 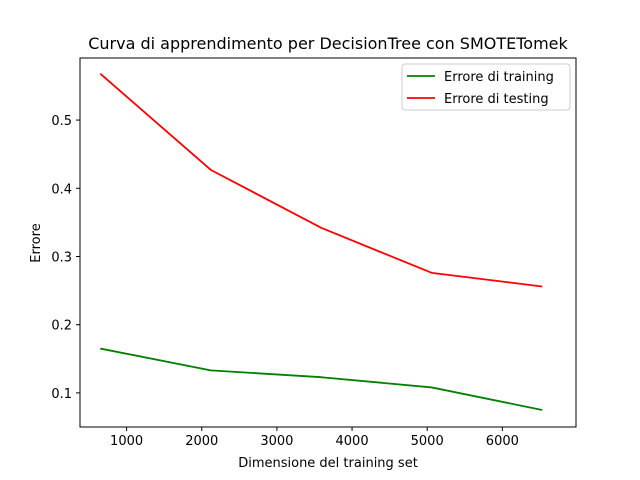 I want to click on legend-box, so click(x=486, y=87).